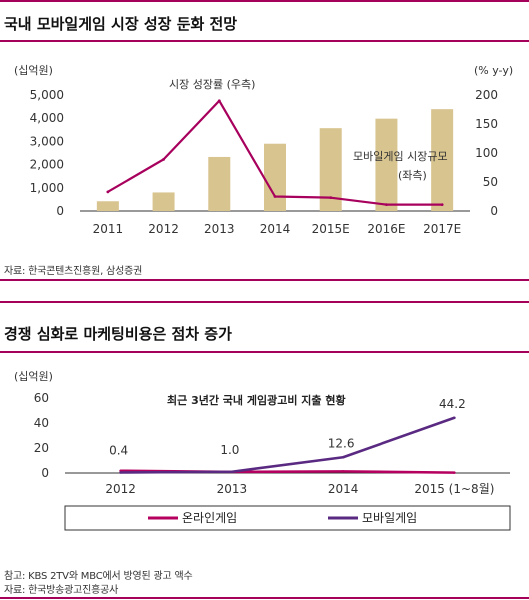 The image size is (529, 600). What do you see at coordinates (343, 489) in the screenshot?
I see `chart2-x-tick-label: 2014` at bounding box center [343, 489].